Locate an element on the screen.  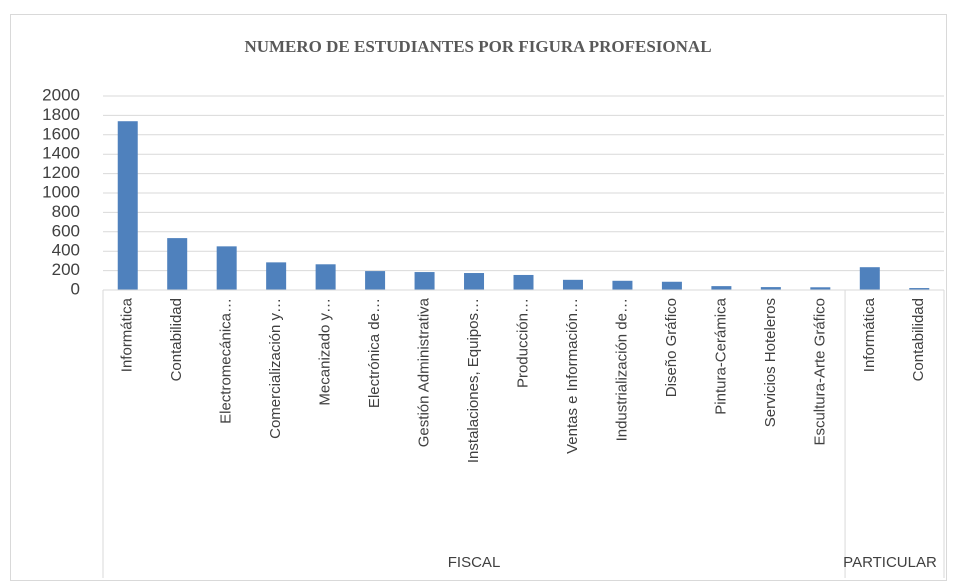
x-tick-label: Pintura-Cerámica is located at coordinates (720, 355).